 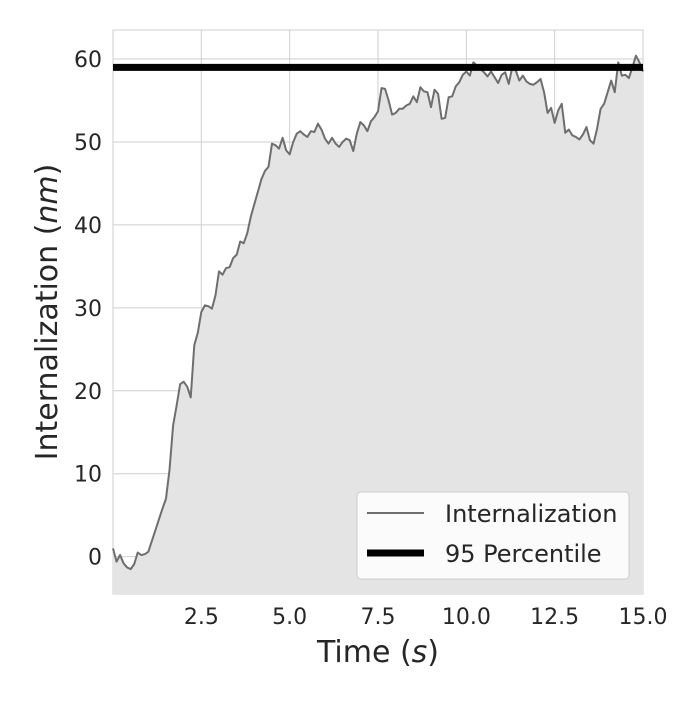 I want to click on x-tick-label: 15.0, so click(x=643, y=617).